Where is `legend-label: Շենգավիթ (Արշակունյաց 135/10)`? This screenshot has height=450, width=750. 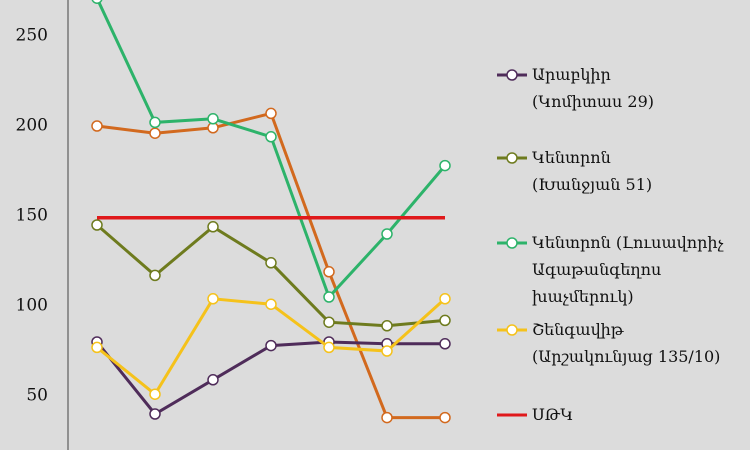
legend-label: Շենգավիթ (Արշակունյաց 135/10) is located at coordinates (626, 343).